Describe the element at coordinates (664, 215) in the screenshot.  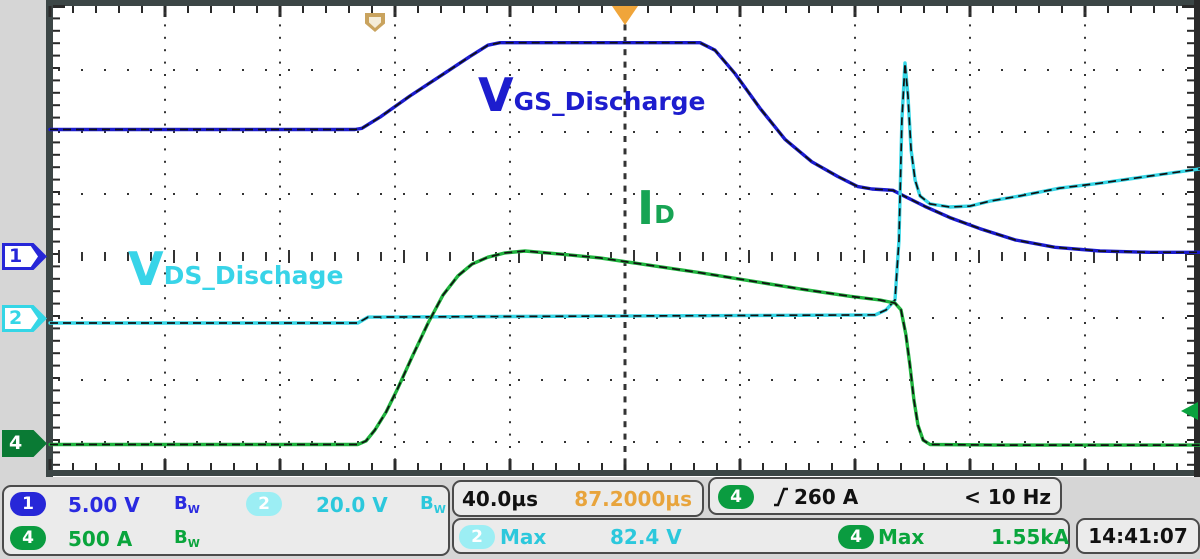
I see `id-label-sub: D` at that location.